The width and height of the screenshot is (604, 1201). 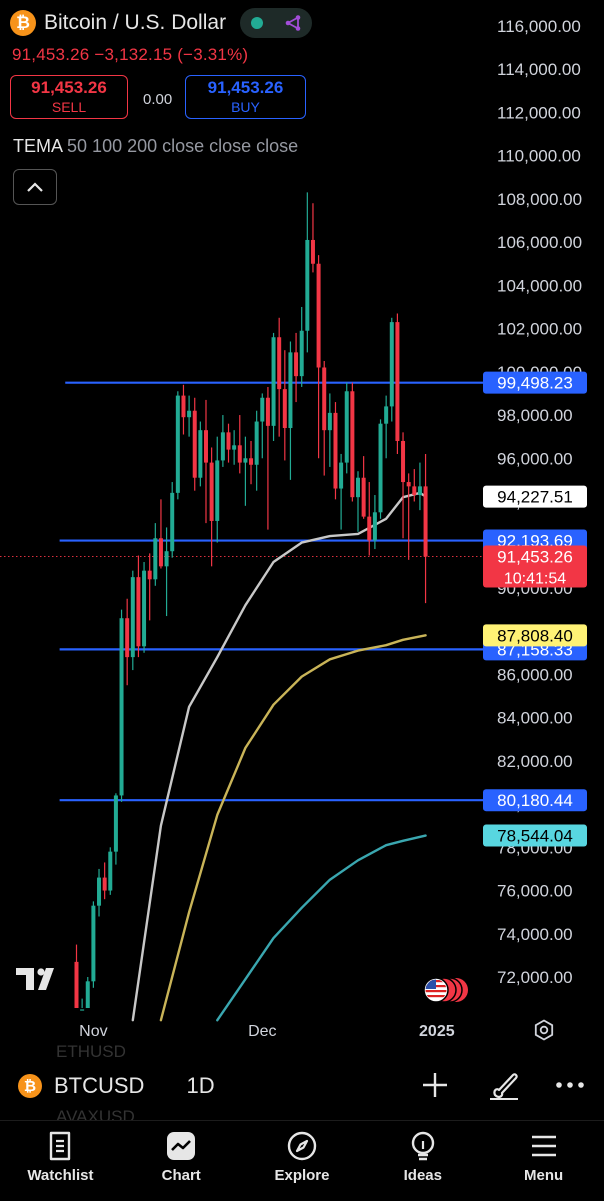 What do you see at coordinates (539, 156) in the screenshot?
I see `y-tick-label: 110,000.00` at bounding box center [539, 156].